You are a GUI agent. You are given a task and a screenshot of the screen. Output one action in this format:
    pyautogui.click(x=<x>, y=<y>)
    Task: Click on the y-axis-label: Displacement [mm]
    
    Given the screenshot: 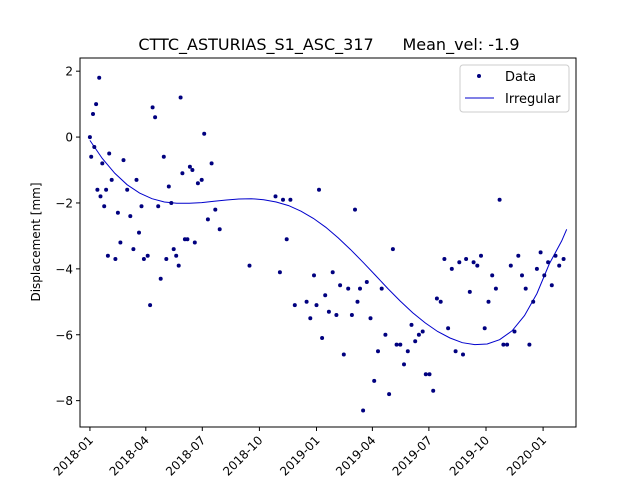 What is the action you would take?
    pyautogui.click(x=36, y=241)
    